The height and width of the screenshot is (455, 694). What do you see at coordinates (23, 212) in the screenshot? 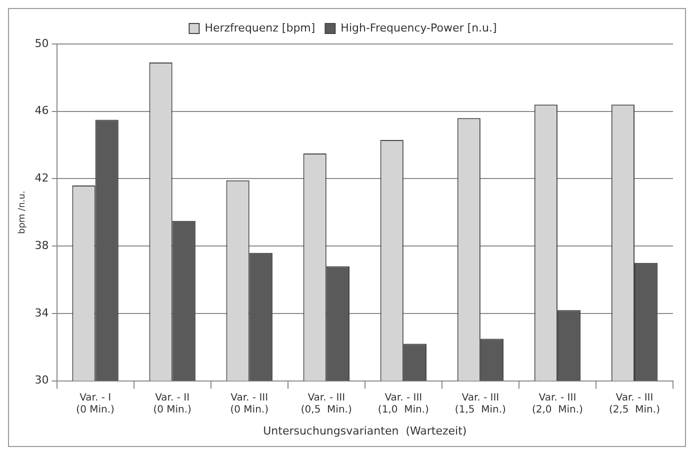
I see `y-axis-title: bpm /n.u.` at bounding box center [23, 212].